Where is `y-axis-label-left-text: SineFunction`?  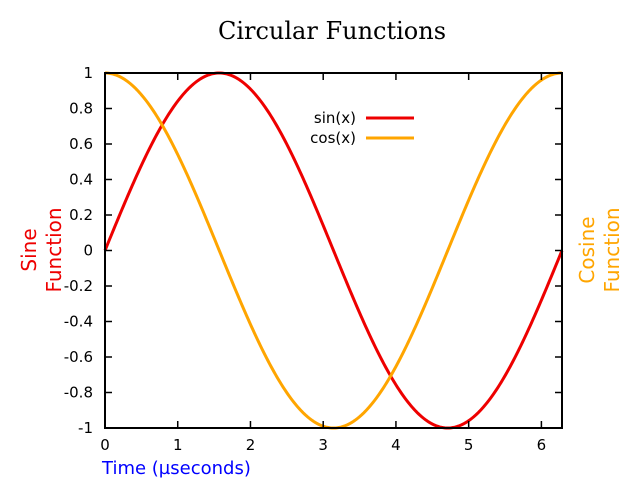
y-axis-label-left-text: SineFunction is located at coordinates (41, 249).